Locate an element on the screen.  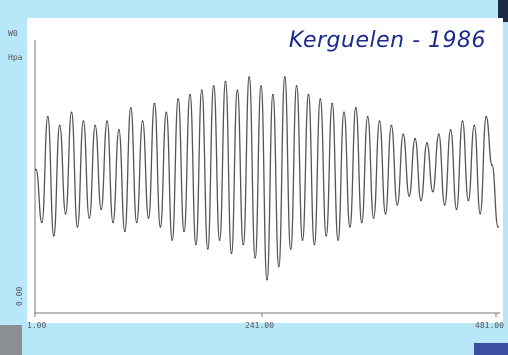
y-axis-top-label: W0 is located at coordinates (13, 33).